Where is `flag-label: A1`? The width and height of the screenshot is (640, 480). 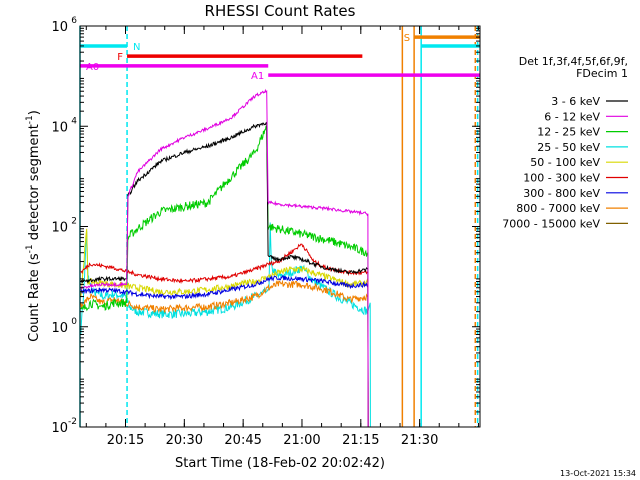
flag-label: A1 is located at coordinates (257, 76).